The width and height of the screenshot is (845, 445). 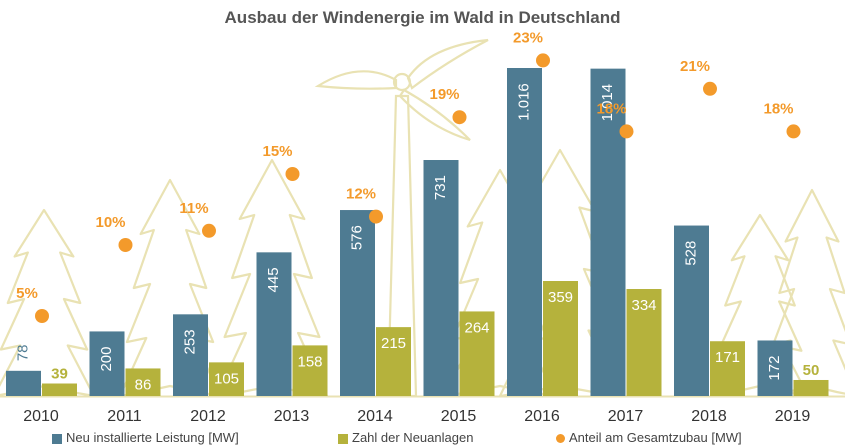 What do you see at coordinates (274, 324) in the screenshot?
I see `bar-leistung-2013` at bounding box center [274, 324].